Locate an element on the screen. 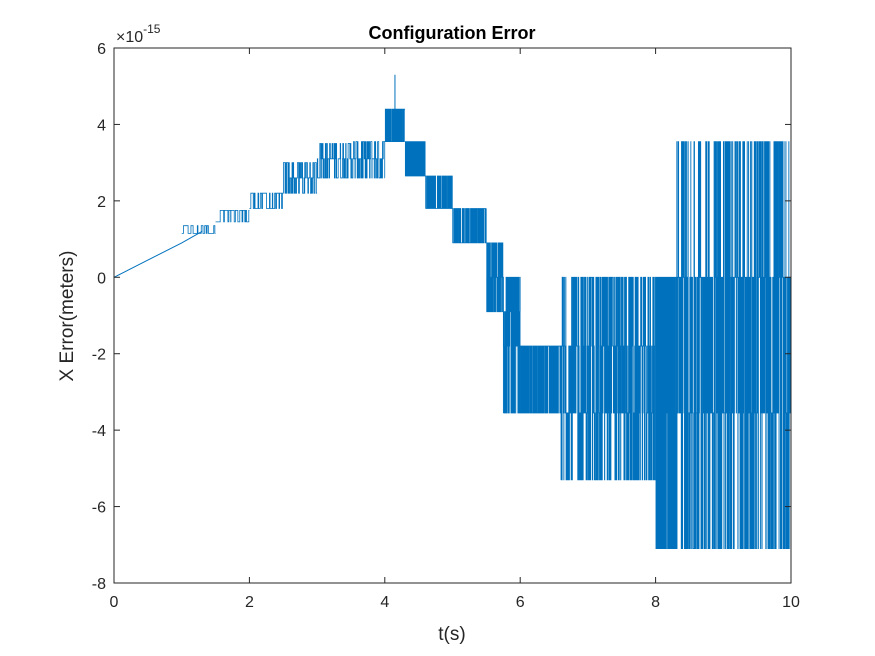 Image resolution: width=875 pixels, height=656 pixels. y-tick-label: -8 is located at coordinates (99, 584).